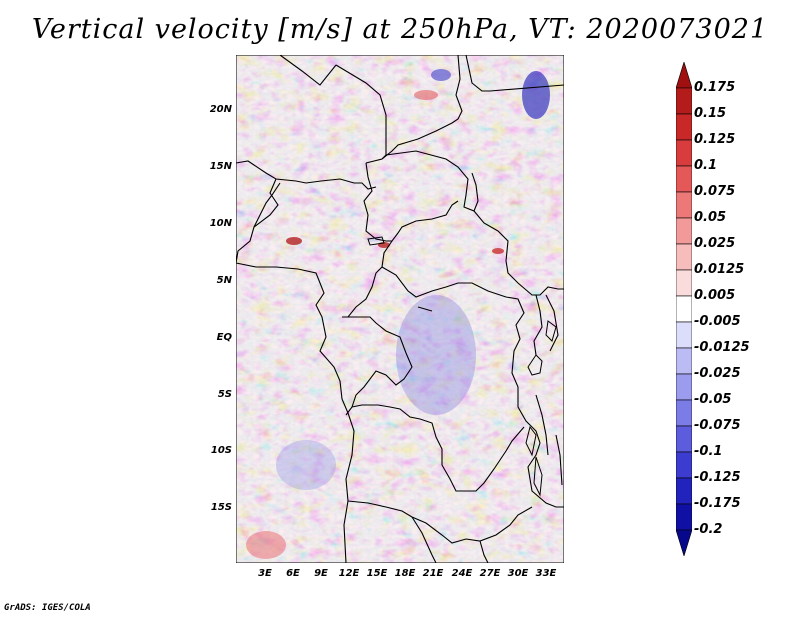 The width and height of the screenshot is (800, 618). What do you see at coordinates (717, 503) in the screenshot?
I see `colorbar-level-label: -0.175` at bounding box center [717, 503].